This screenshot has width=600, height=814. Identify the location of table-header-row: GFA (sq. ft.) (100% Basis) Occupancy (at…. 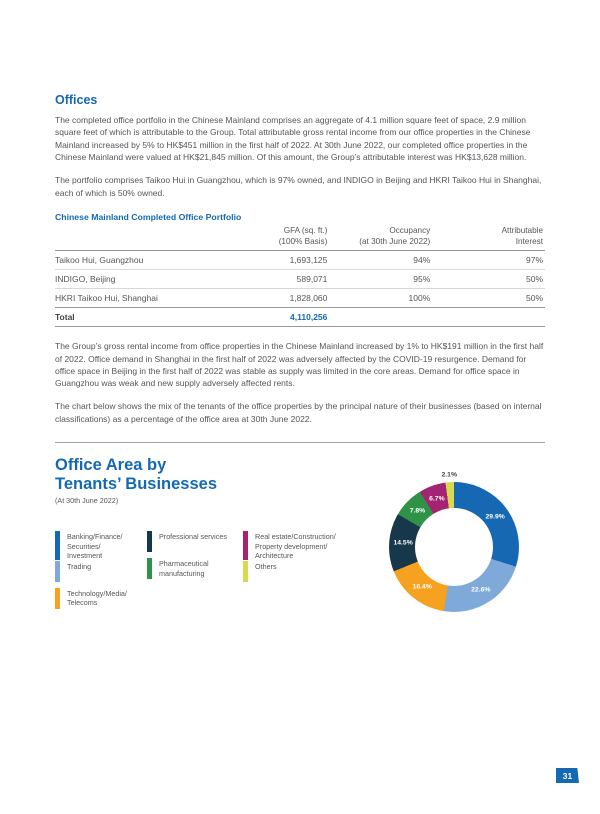
(300, 237).